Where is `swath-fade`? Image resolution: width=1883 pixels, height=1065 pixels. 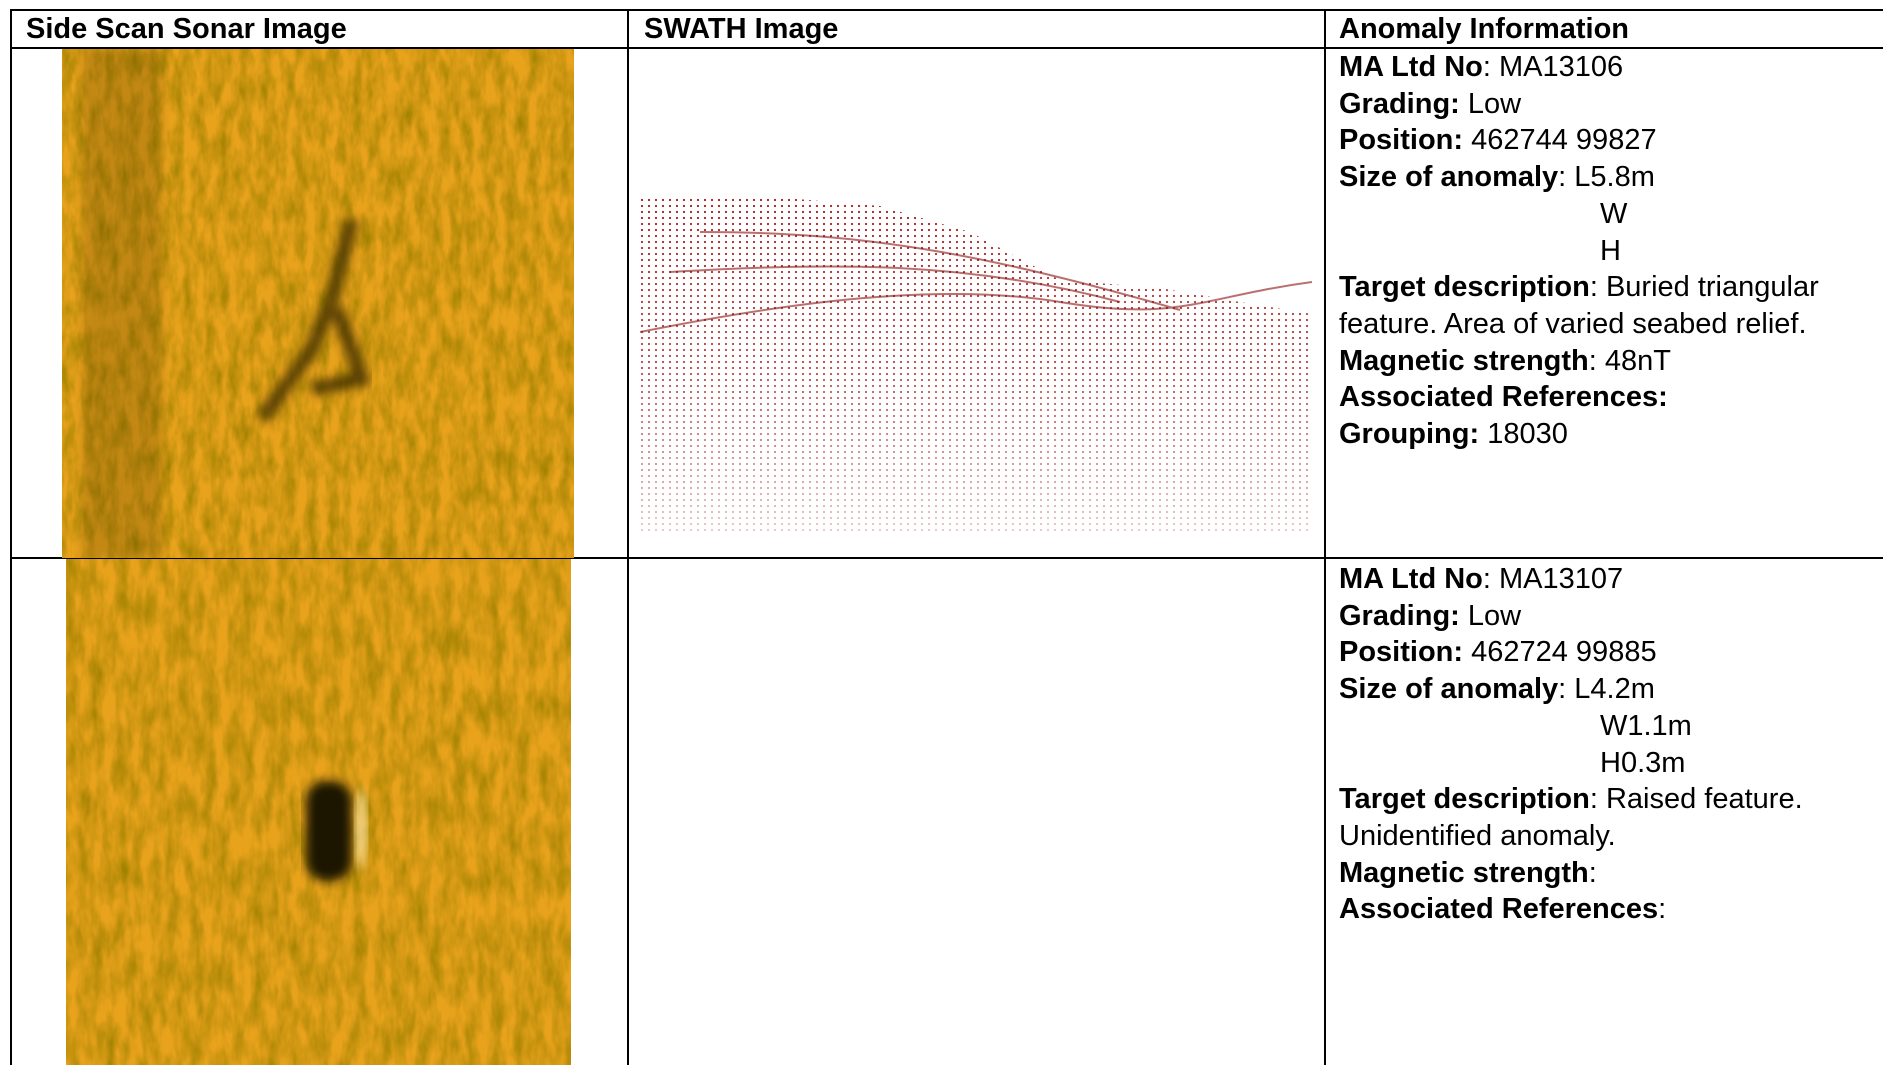 swath-fade is located at coordinates (976, 364).